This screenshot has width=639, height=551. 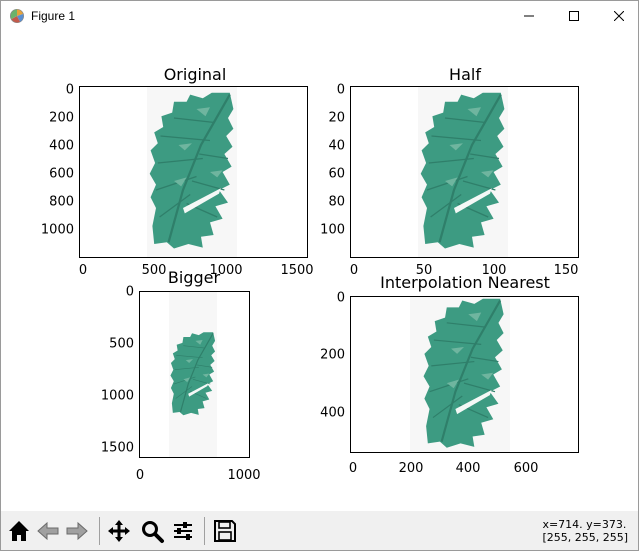 I want to click on configure-subplots-icon, so click(x=183, y=531).